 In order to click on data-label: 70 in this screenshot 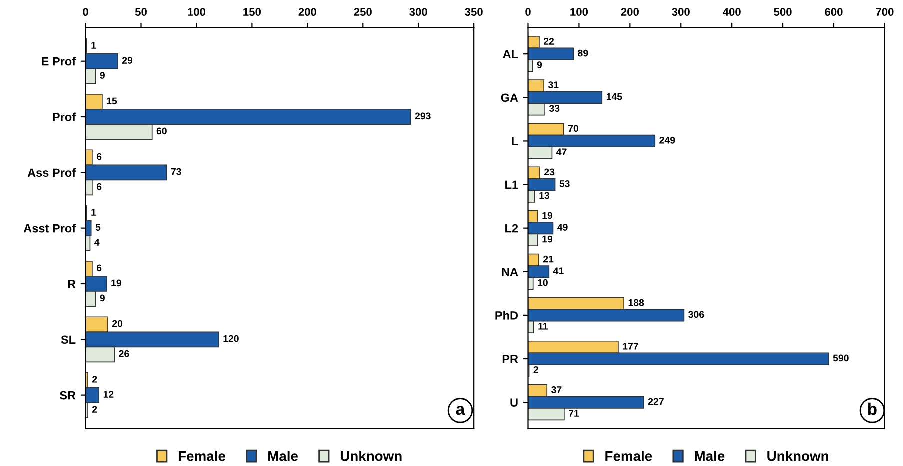, I will do `click(573, 128)`.